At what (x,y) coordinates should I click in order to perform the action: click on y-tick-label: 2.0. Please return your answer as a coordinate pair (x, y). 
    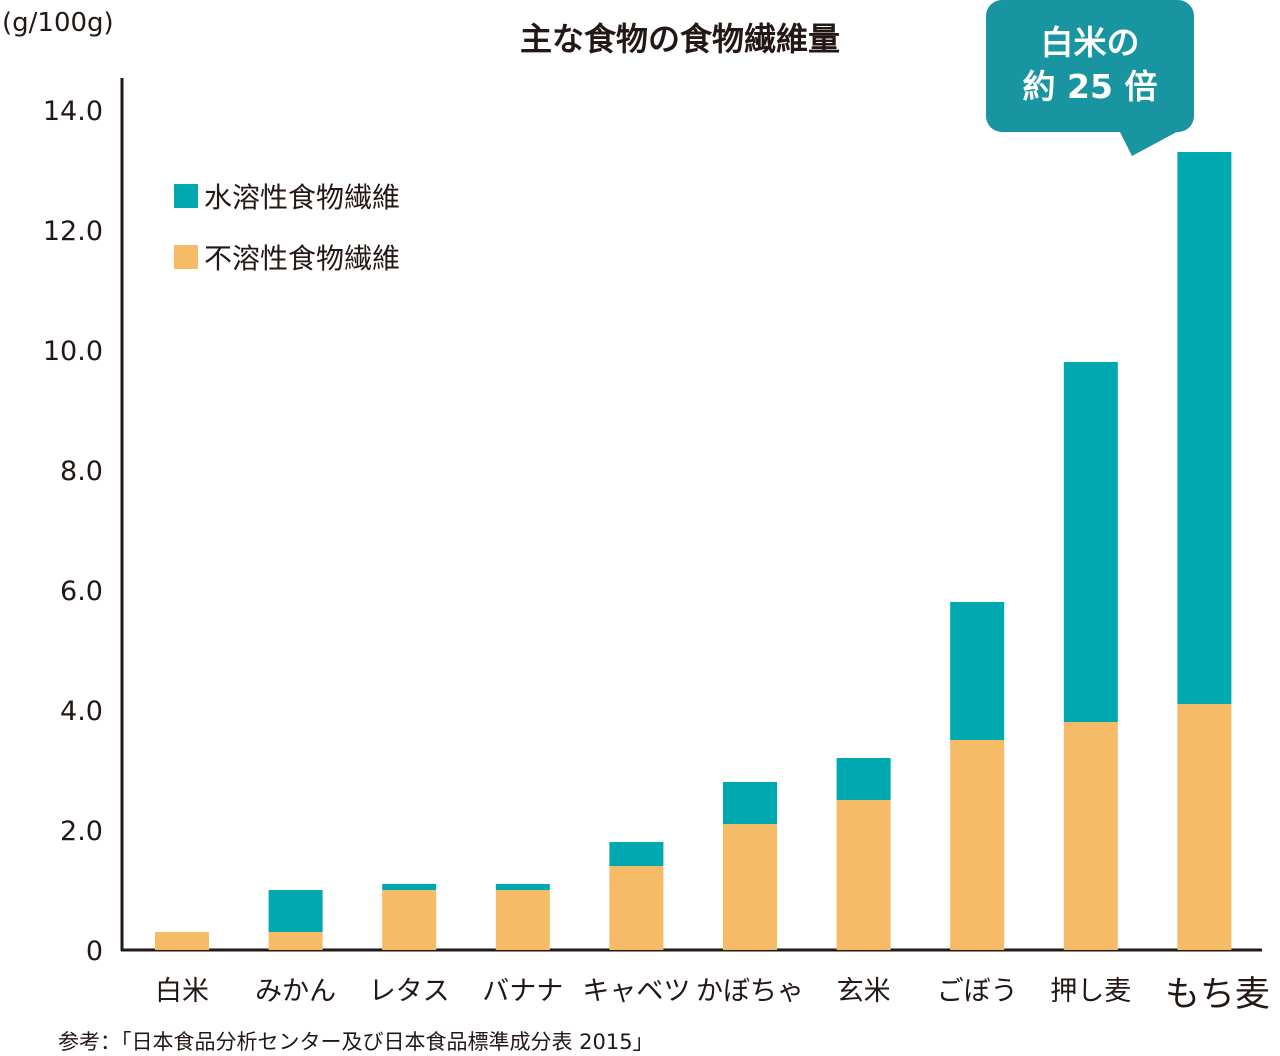
    Looking at the image, I should click on (81, 831).